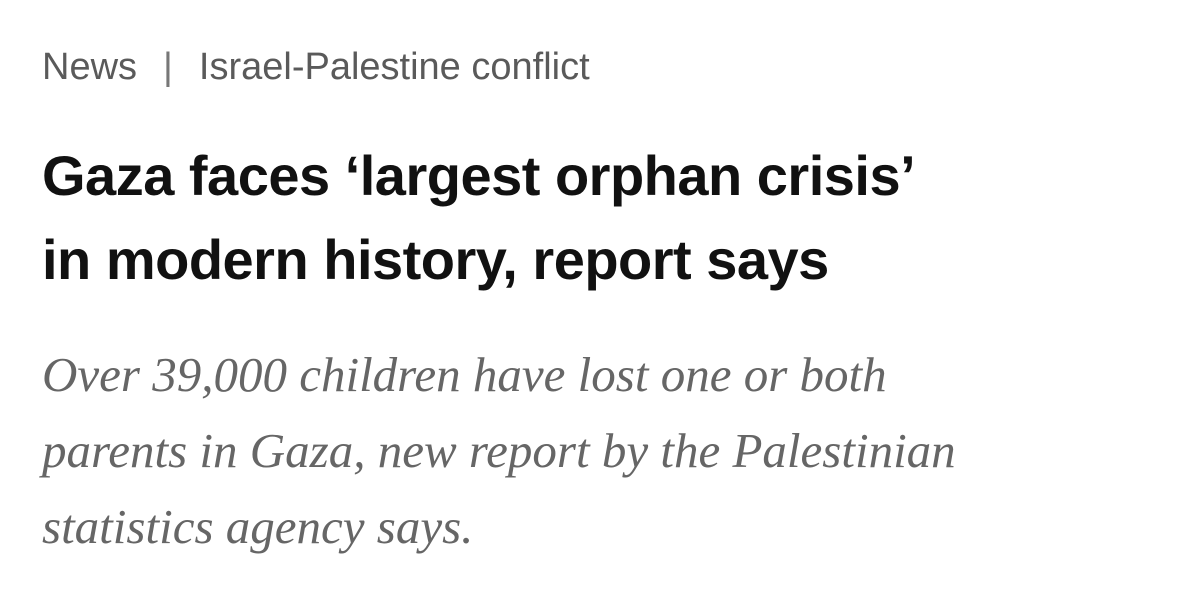  I want to click on topic-link: Israel-Palestine conflict, so click(394, 67).